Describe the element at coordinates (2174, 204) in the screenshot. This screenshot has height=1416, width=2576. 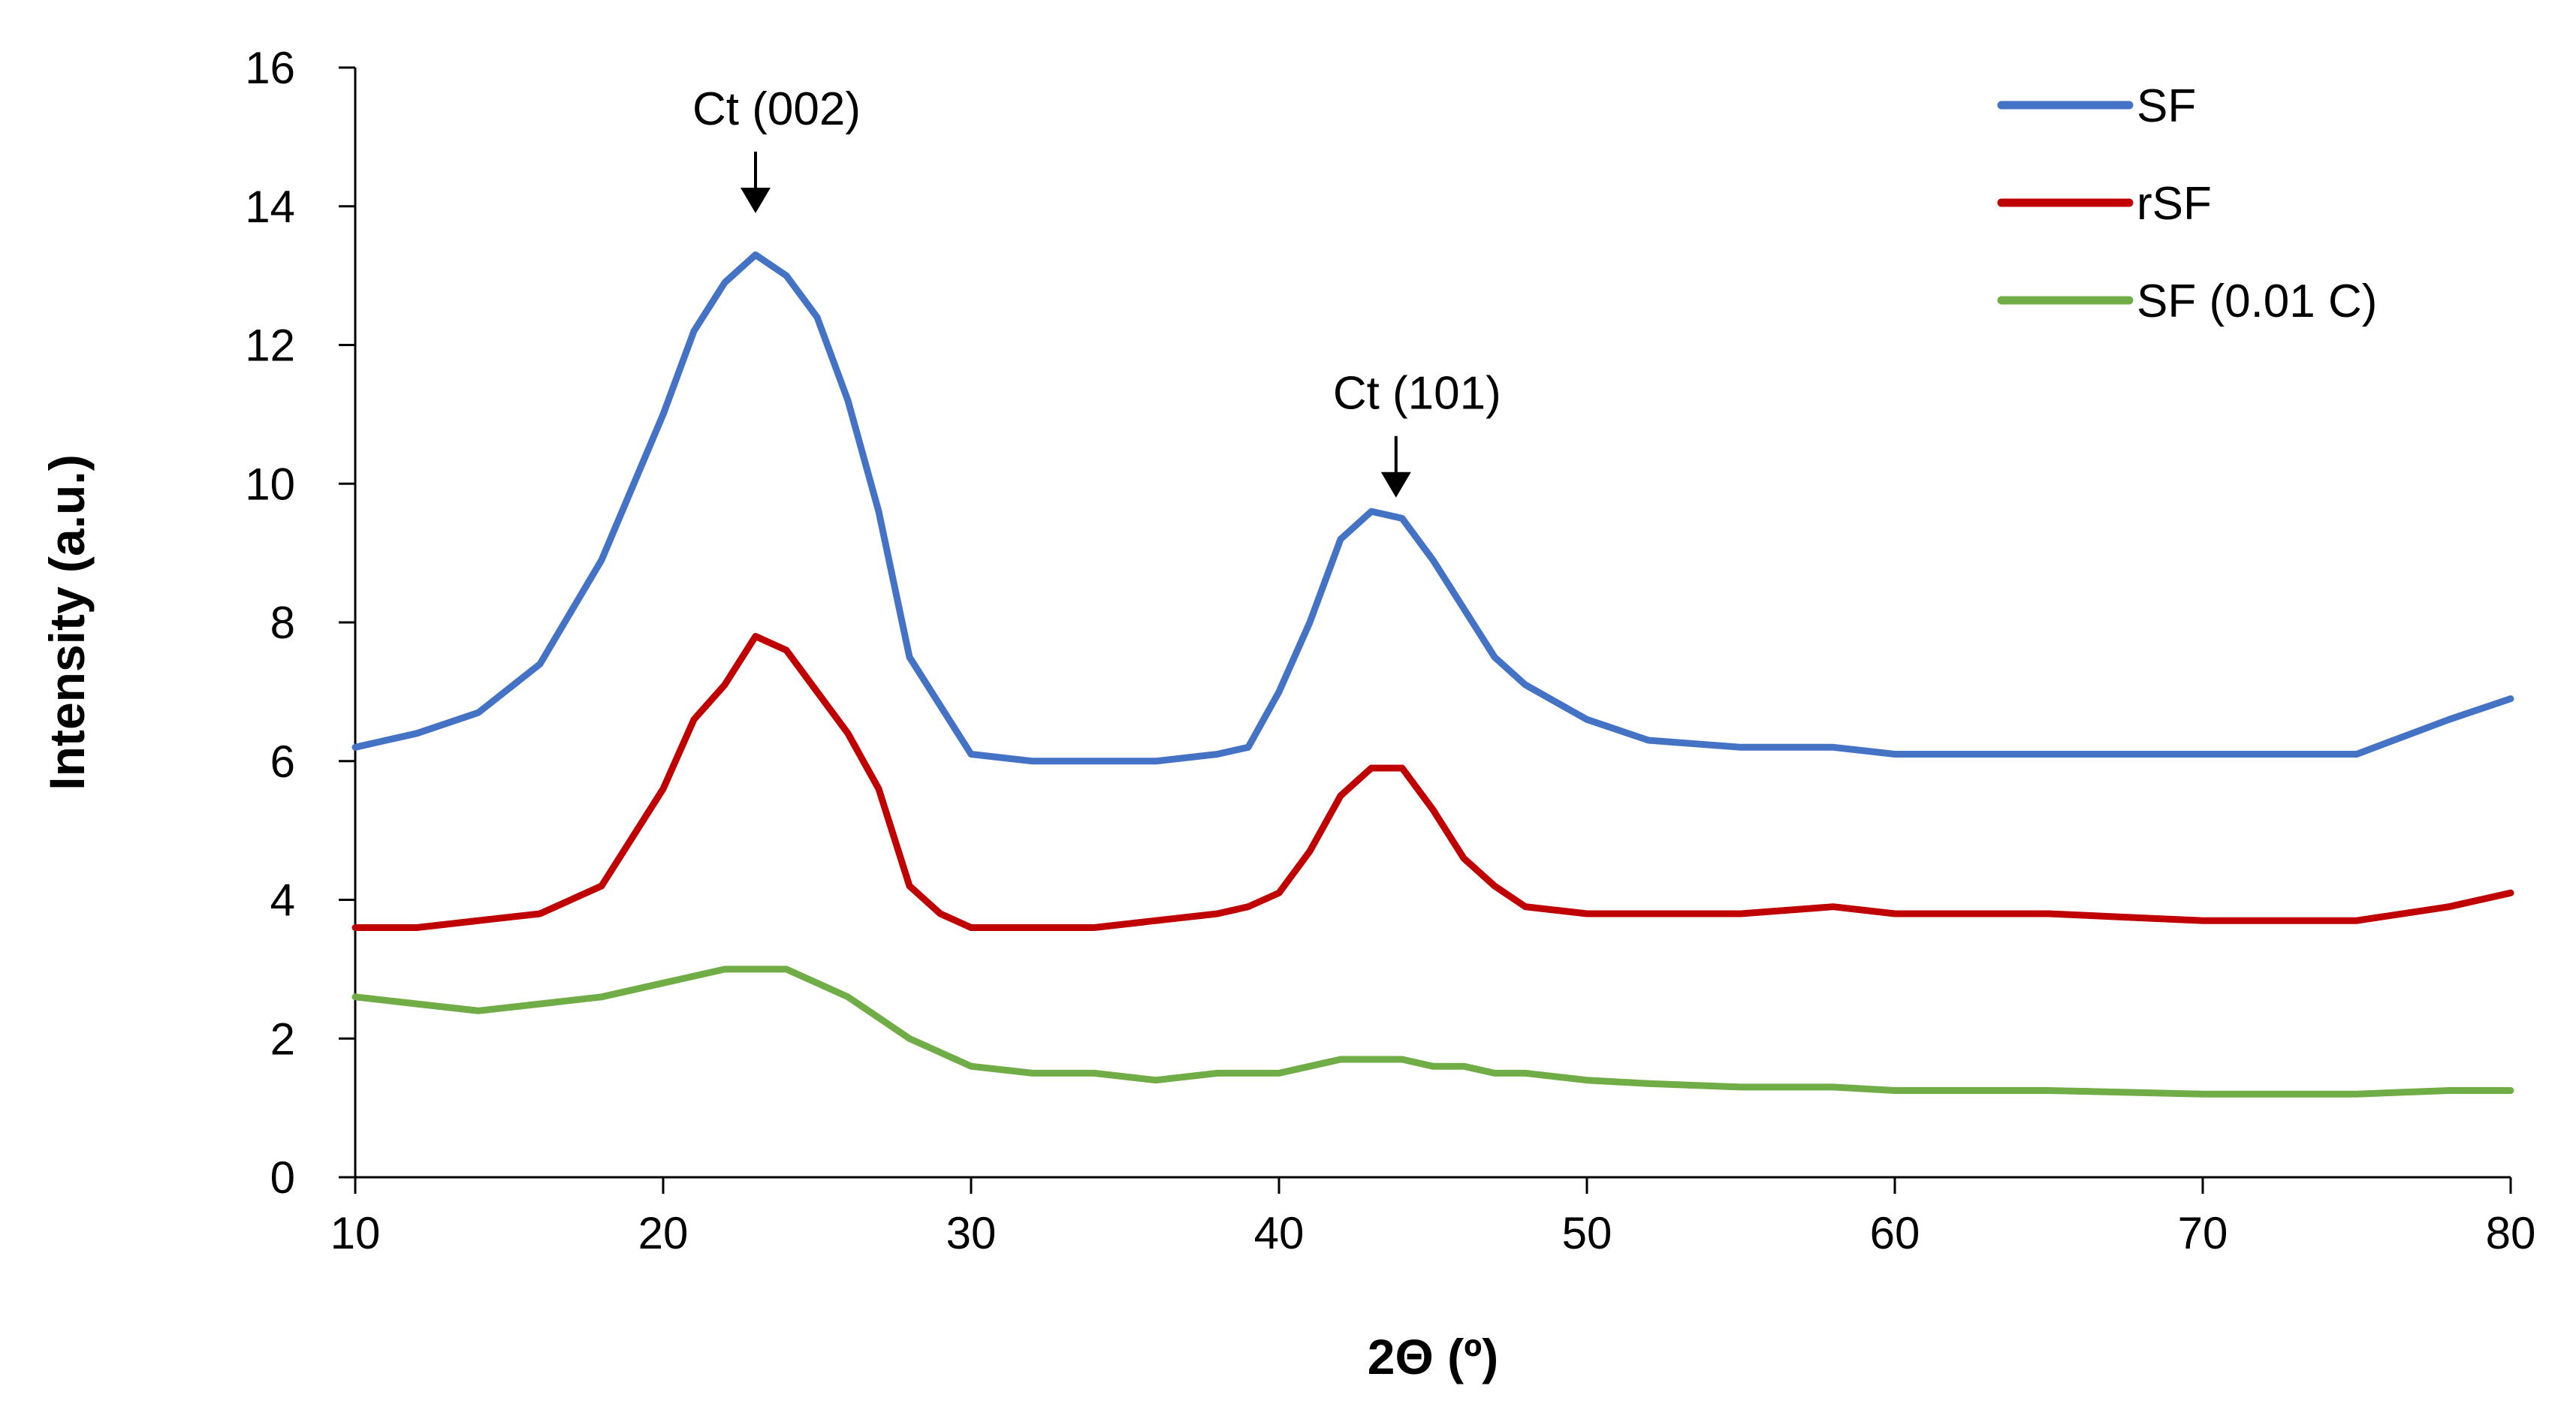
I see `legend-label: rSF` at that location.